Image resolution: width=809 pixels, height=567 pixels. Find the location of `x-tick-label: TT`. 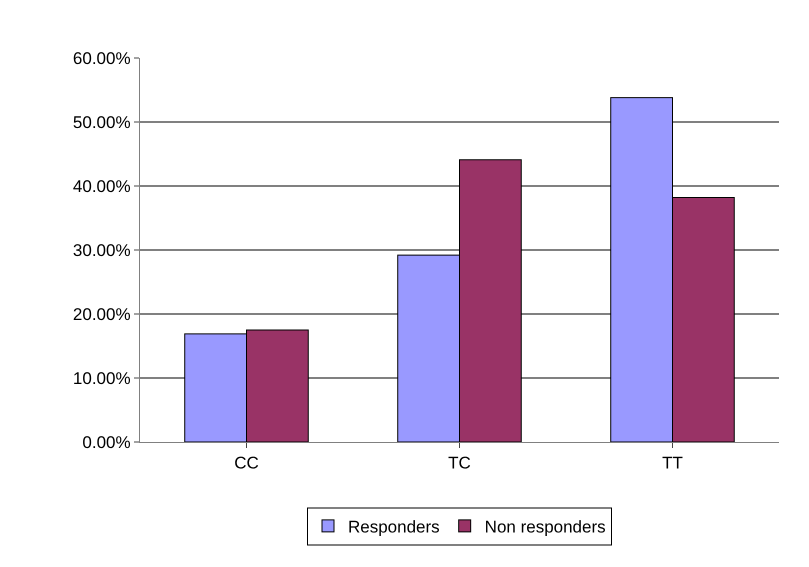

x-tick-label: TT is located at coordinates (672, 462).